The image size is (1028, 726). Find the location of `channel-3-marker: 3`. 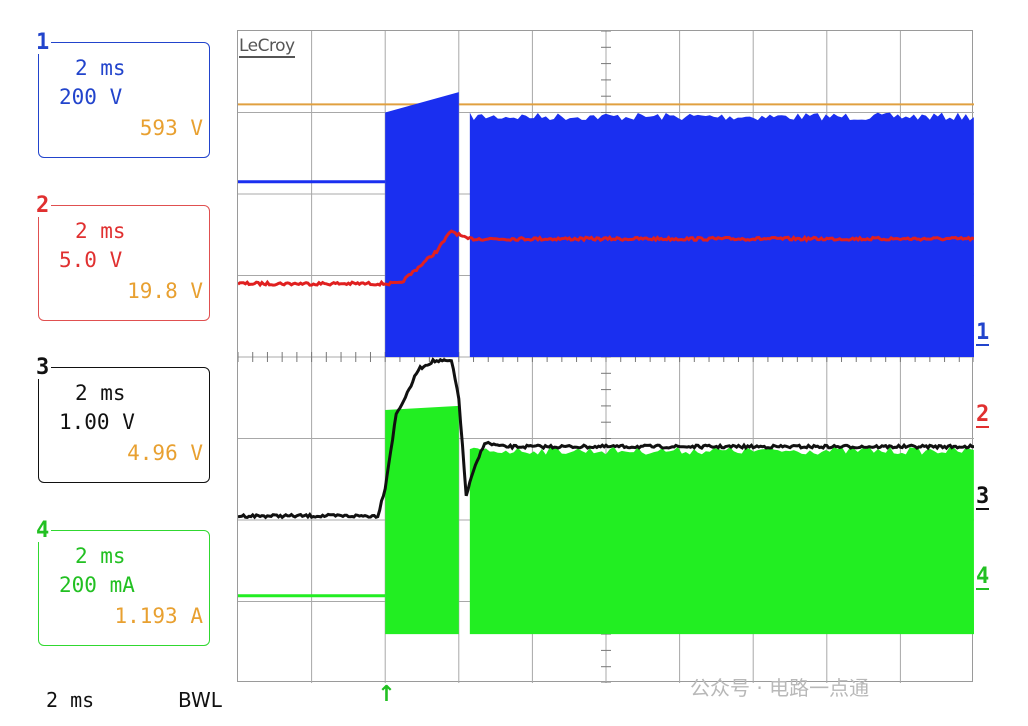

channel-3-marker: 3 is located at coordinates (983, 497).